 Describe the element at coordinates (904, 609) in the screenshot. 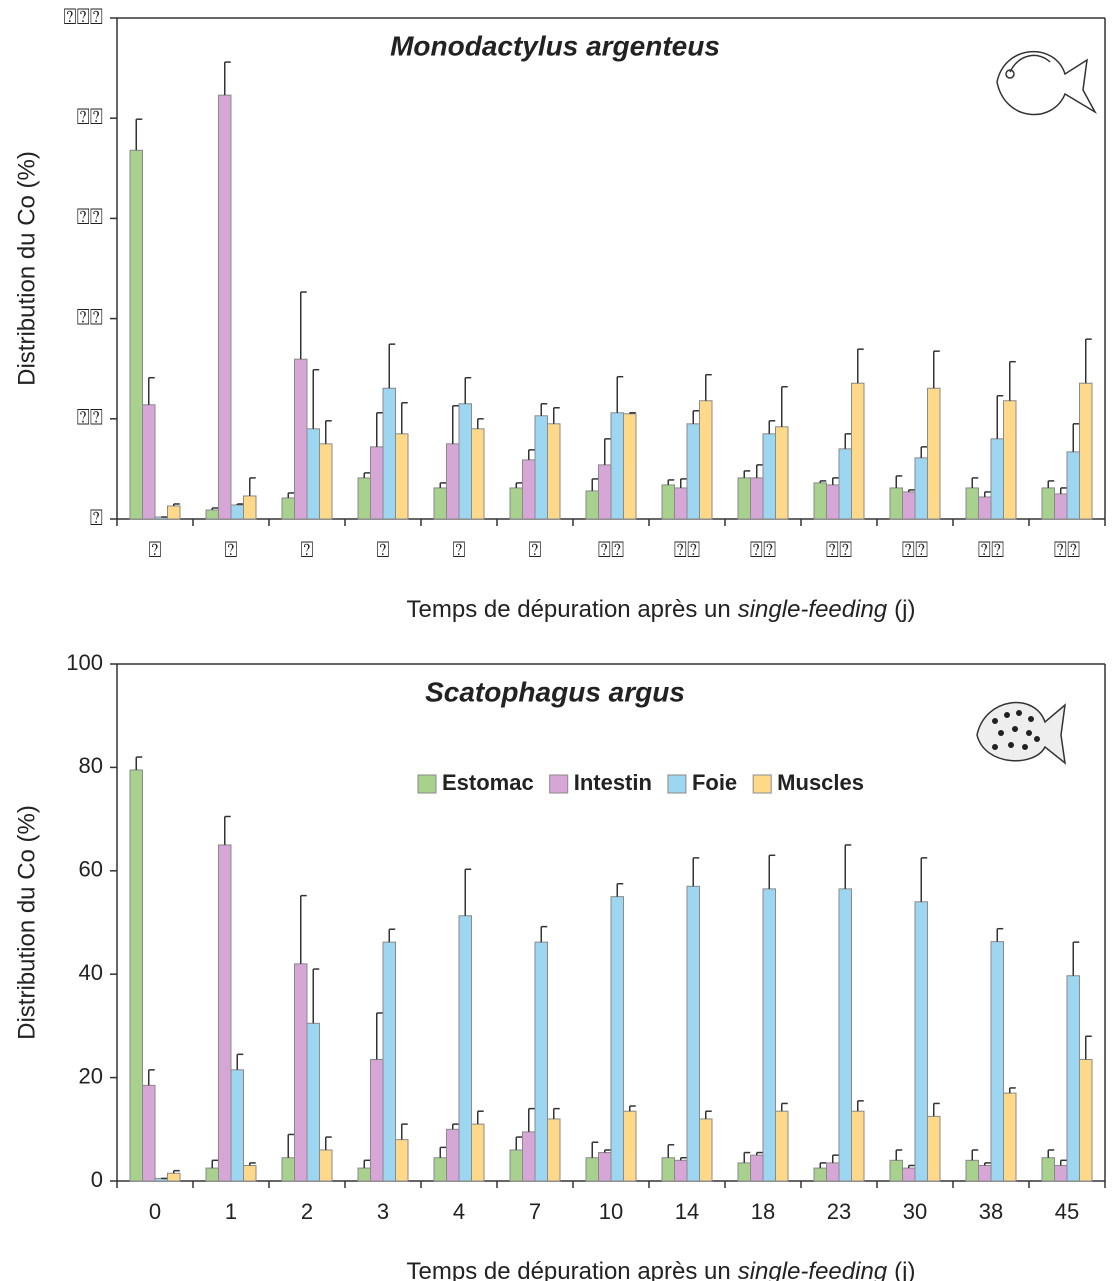

I see `x-axis-label-part: (j)` at that location.